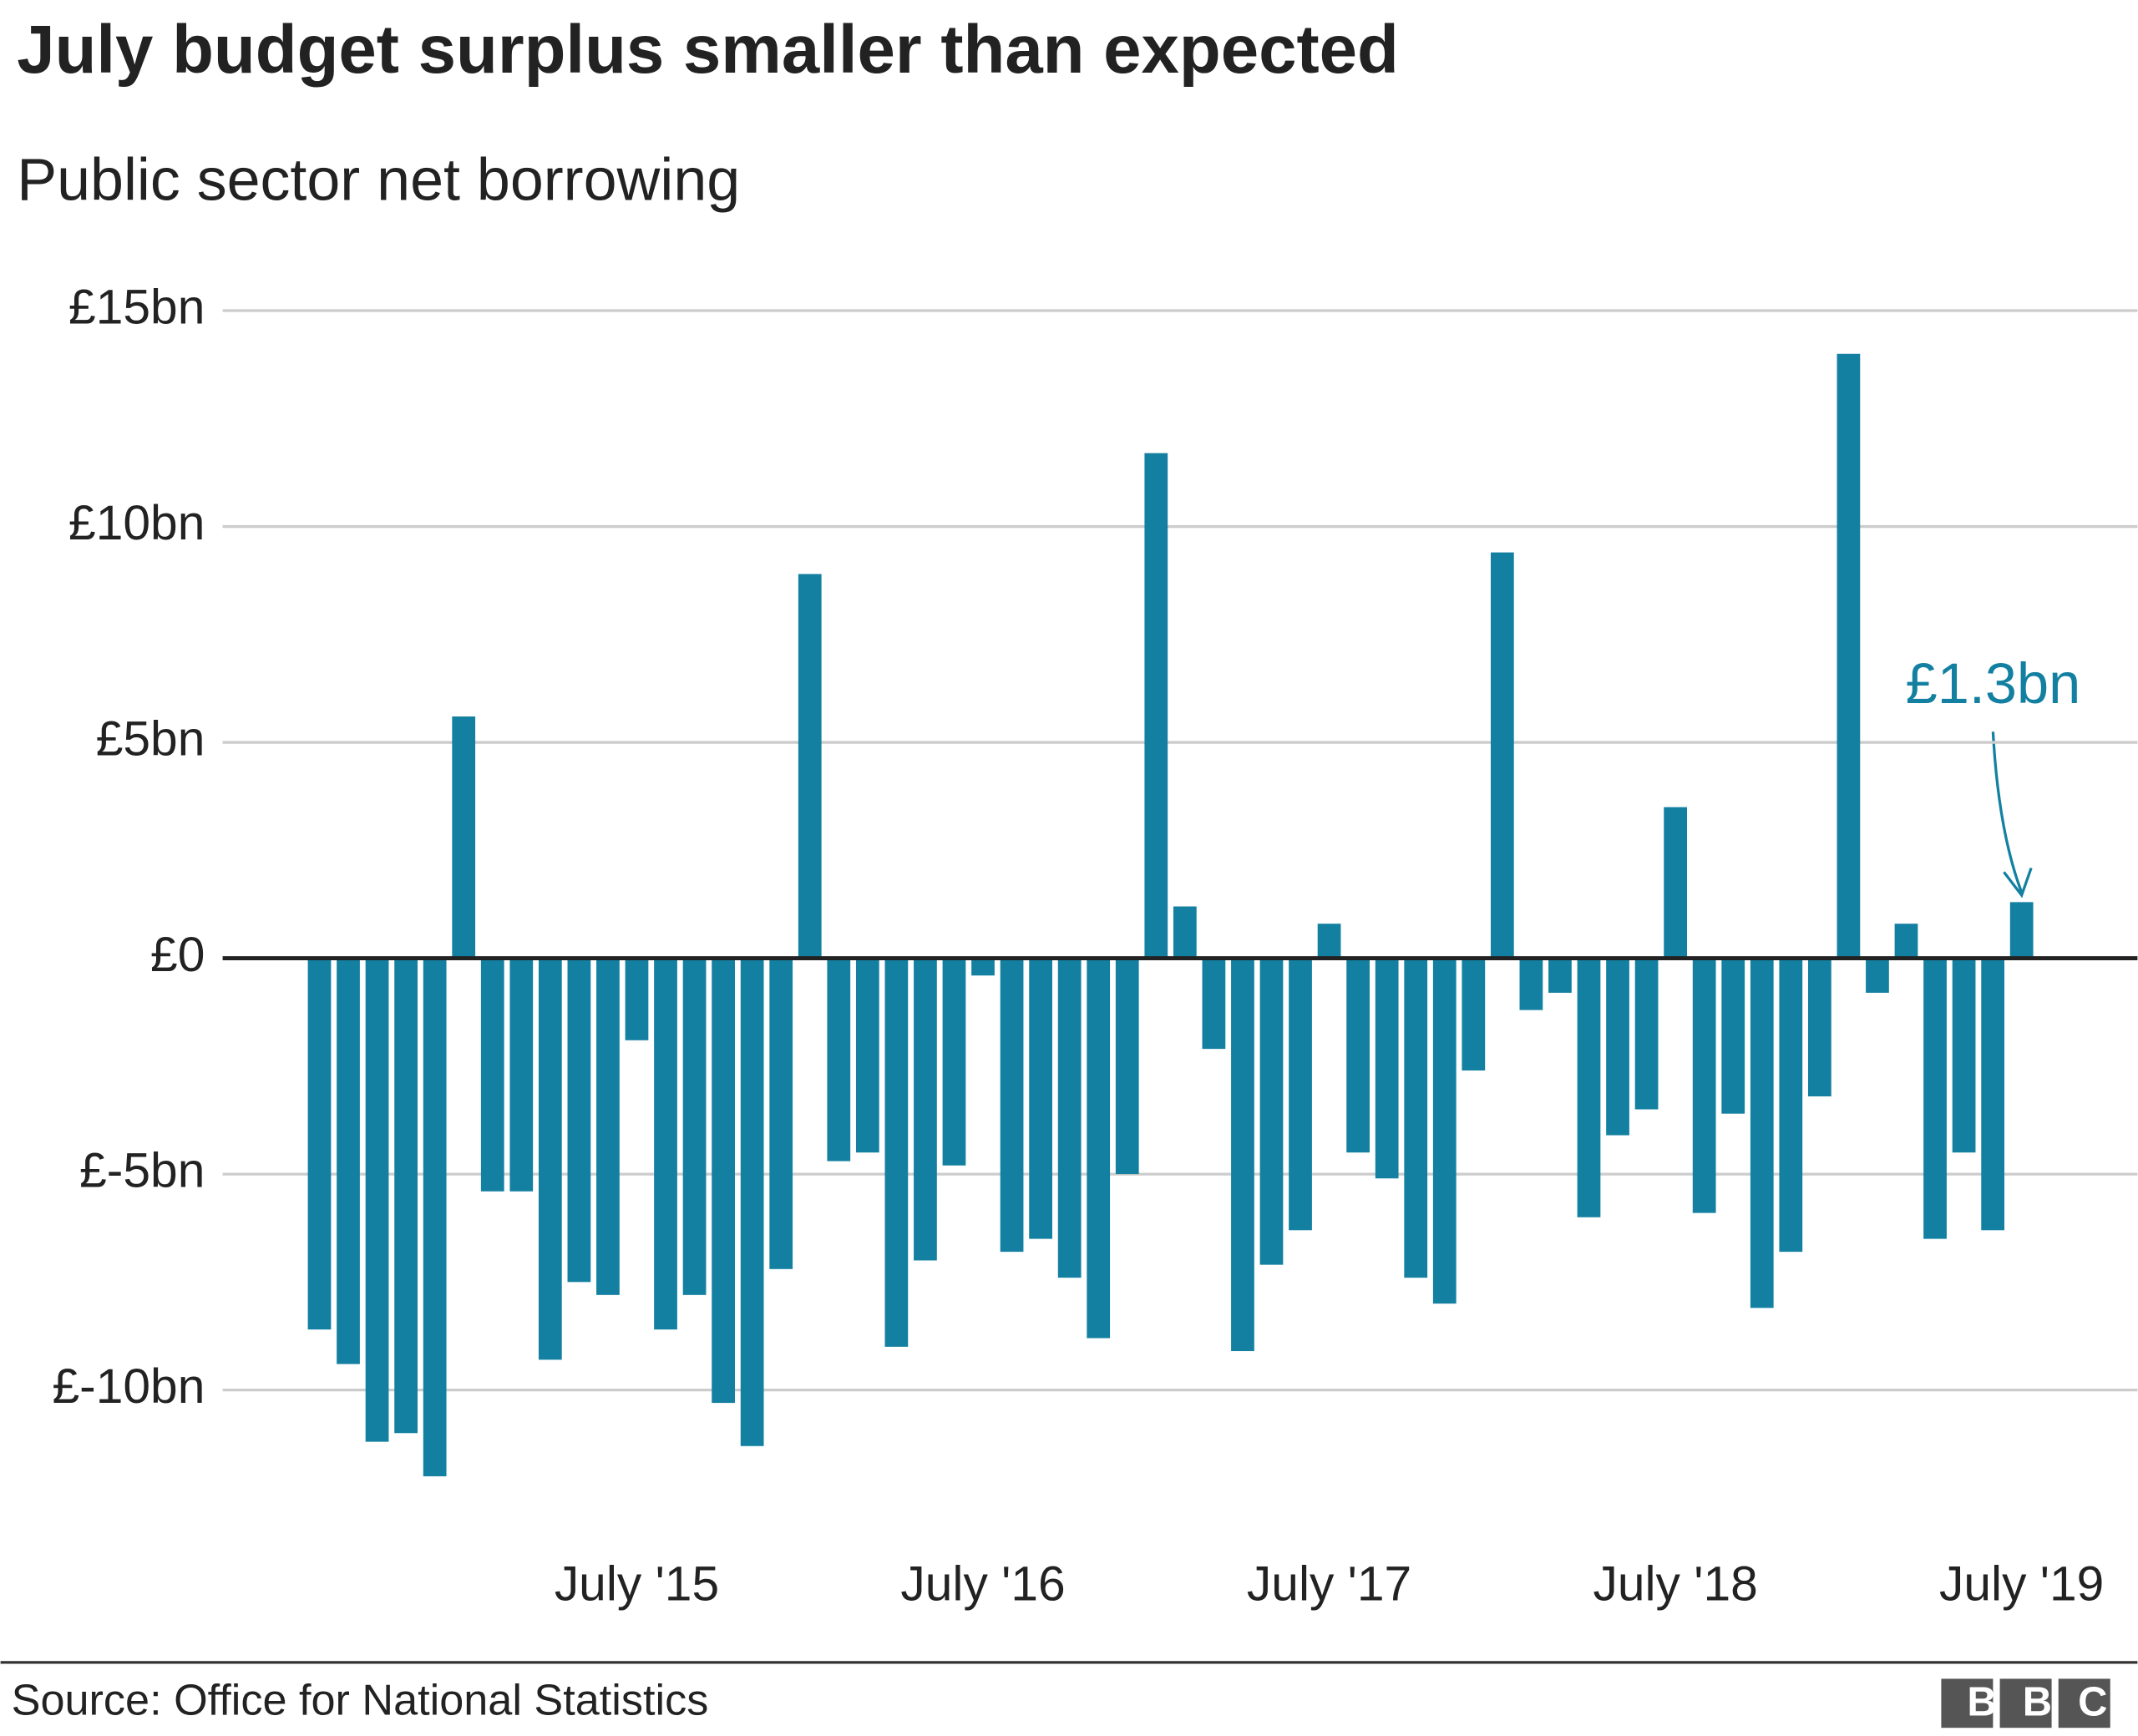 The height and width of the screenshot is (1736, 2138). I want to click on y-tick-label: £5bn, so click(150, 739).